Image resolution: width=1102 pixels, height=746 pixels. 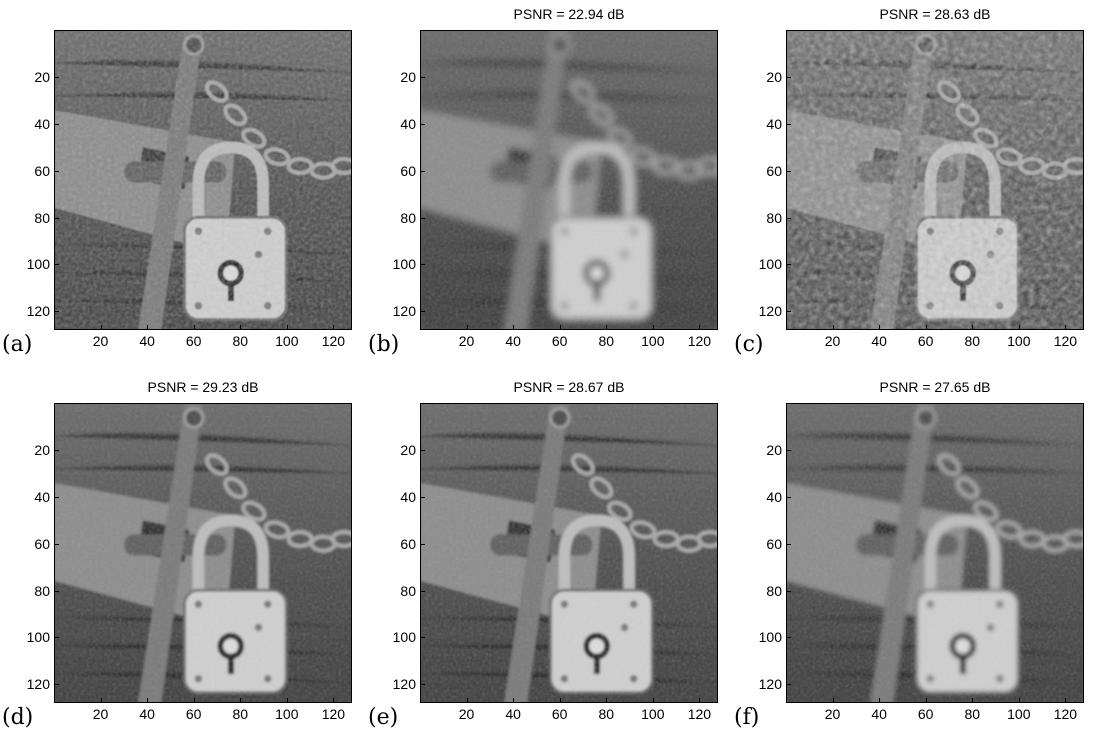 What do you see at coordinates (935, 14) in the screenshot?
I see `psnr-title: PSNR = 28.63 dB` at bounding box center [935, 14].